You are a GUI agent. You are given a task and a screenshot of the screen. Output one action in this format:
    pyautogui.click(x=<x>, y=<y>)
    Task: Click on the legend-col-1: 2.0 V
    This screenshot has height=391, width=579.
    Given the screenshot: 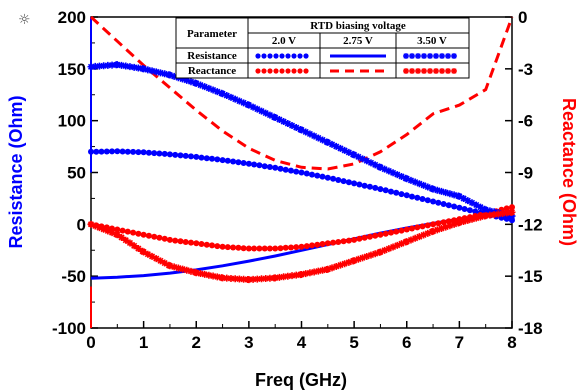 What is the action you would take?
    pyautogui.click(x=284, y=41)
    